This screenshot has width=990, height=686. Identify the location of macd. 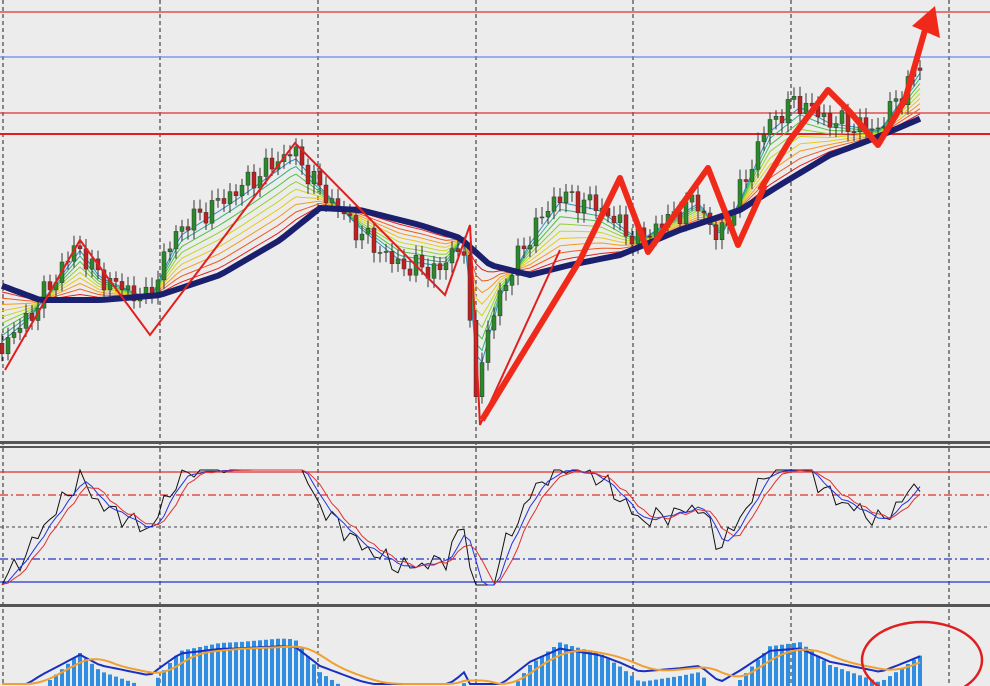
(462, 662).